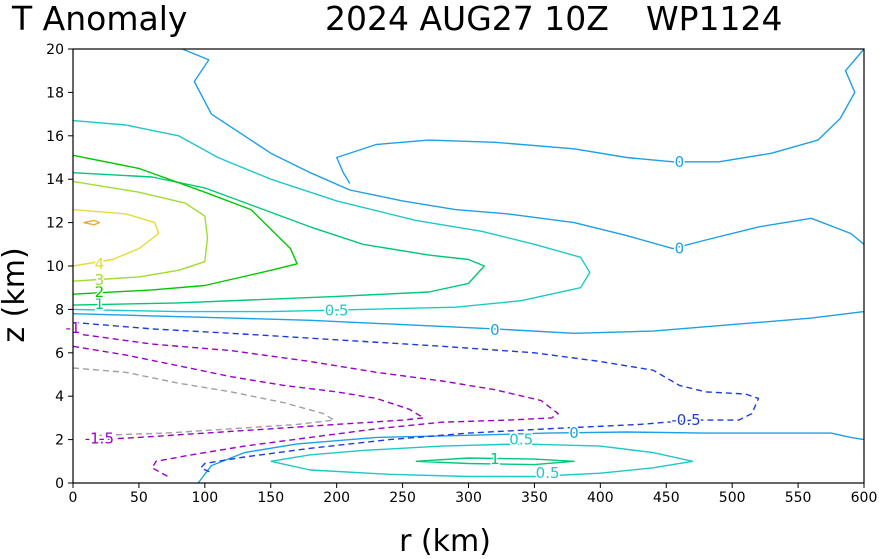  I want to click on y-tick-label: 2, so click(59, 441).